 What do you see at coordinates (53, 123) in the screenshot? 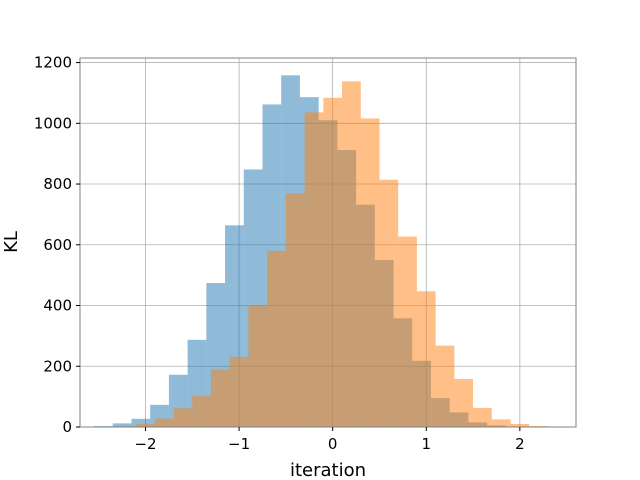
I see `y-tick-label: 1000` at bounding box center [53, 123].